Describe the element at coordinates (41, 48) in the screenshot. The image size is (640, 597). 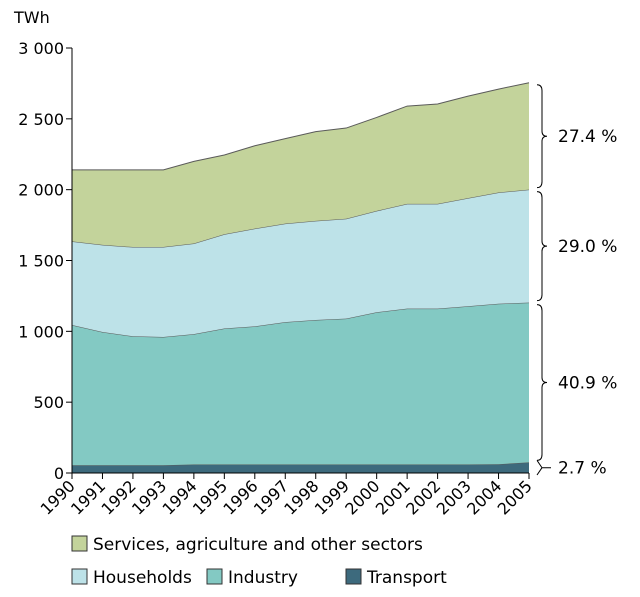
I see `y-tick-label: 3 000` at that location.